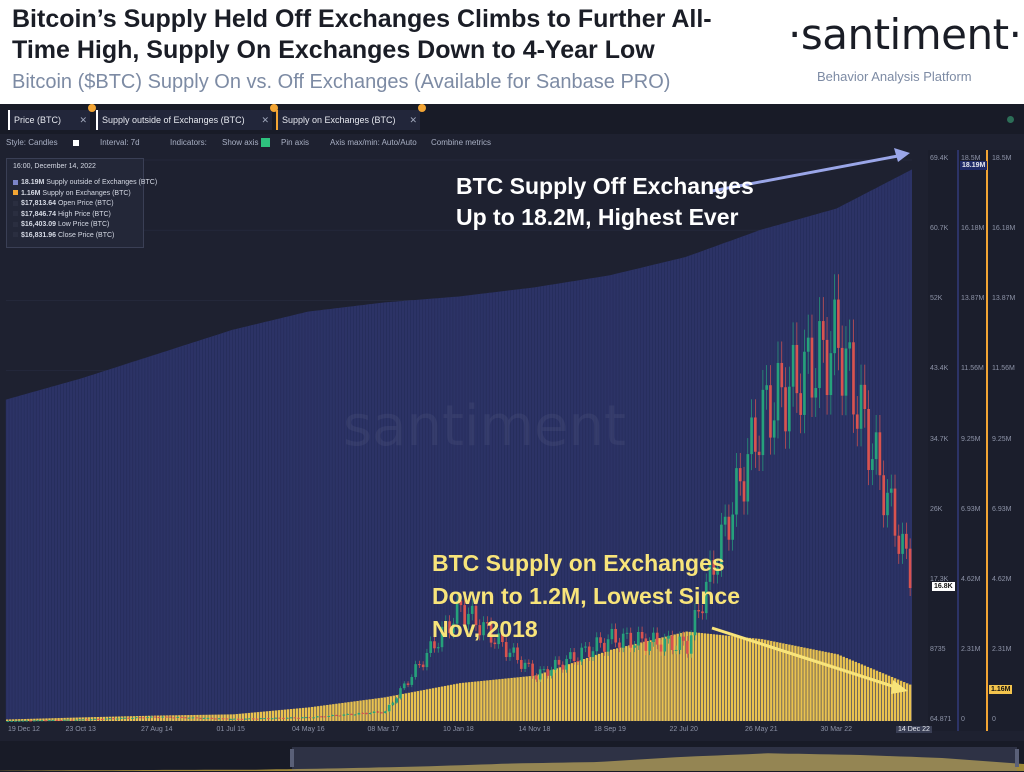 This screenshot has width=1024, height=772. Describe the element at coordinates (265, 142) in the screenshot. I see `show-axis-checkbox` at that location.